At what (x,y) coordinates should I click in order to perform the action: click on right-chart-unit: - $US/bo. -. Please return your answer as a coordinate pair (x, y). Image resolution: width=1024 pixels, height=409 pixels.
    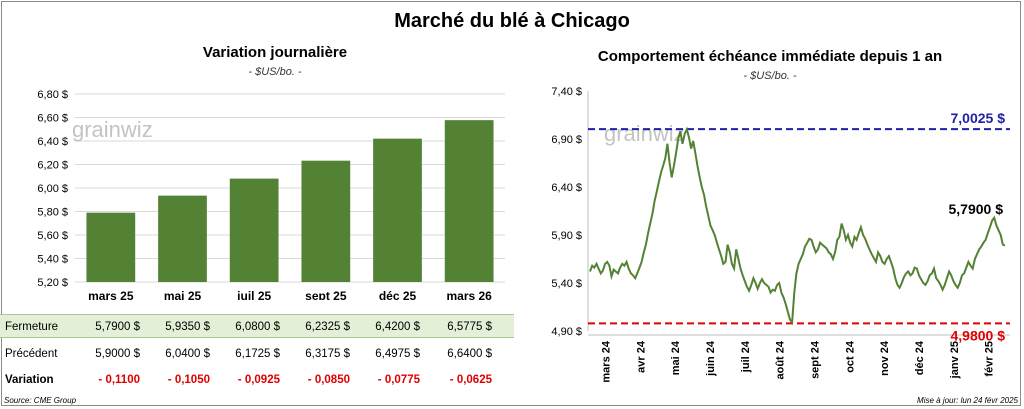
    Looking at the image, I should click on (770, 76).